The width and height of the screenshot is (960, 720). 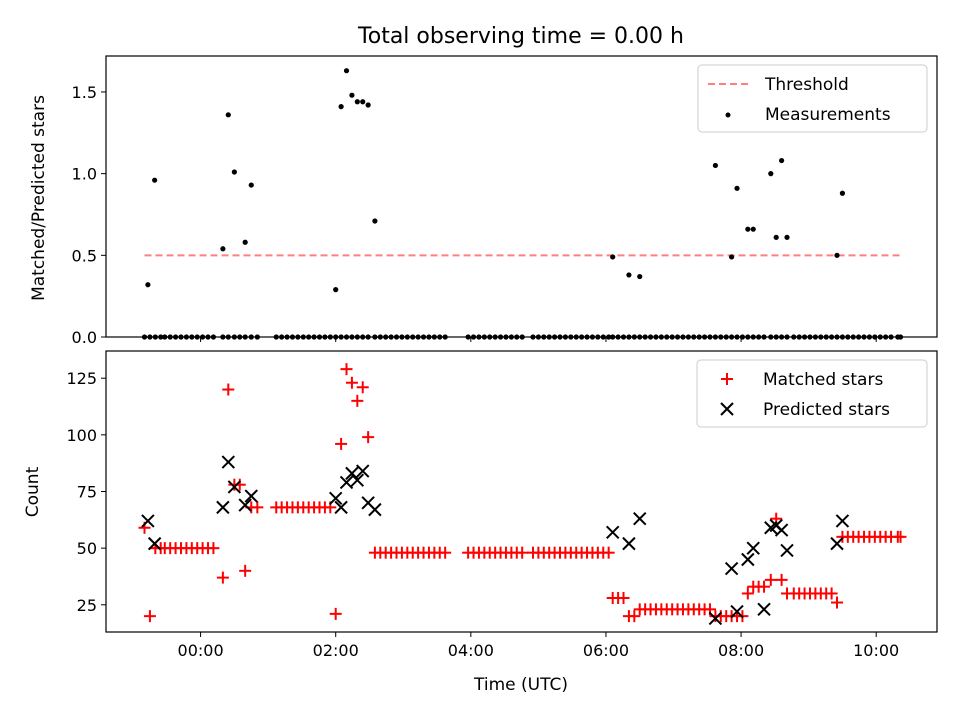 I want to click on count-legend: Matched stars Predicted stars, so click(x=812, y=393).